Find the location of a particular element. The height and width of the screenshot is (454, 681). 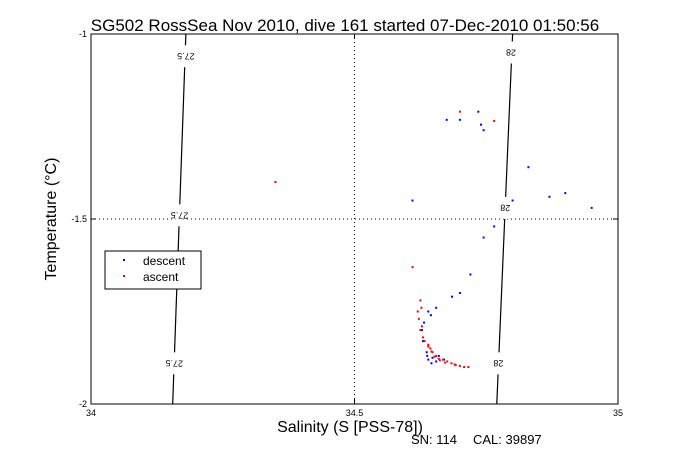

y-tick-label: -2 is located at coordinates (83, 404).